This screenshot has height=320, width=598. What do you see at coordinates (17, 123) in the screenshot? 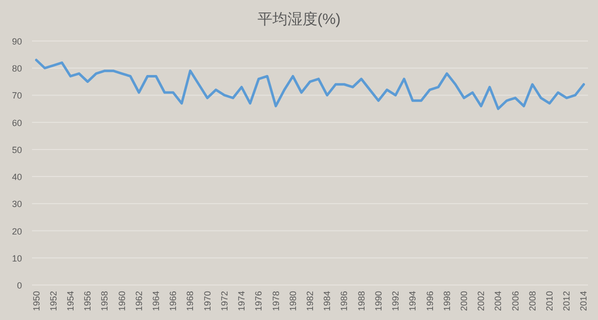
I see `y-tick-label: 60` at bounding box center [17, 123].